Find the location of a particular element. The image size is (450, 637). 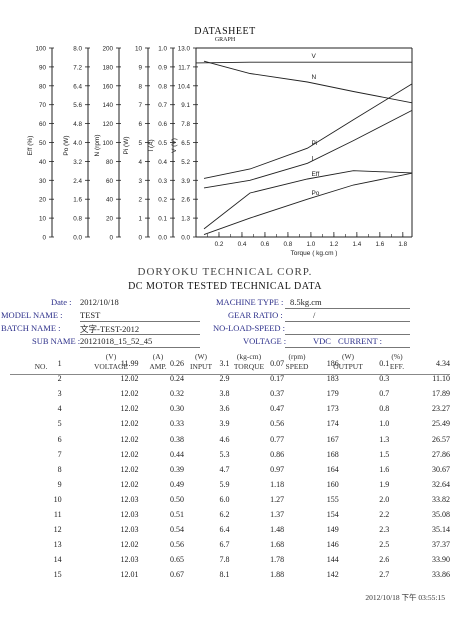

table-row: 1 11.99 0.26 3.1 0.07 186 0.1 4.34 is located at coordinates (230, 363).